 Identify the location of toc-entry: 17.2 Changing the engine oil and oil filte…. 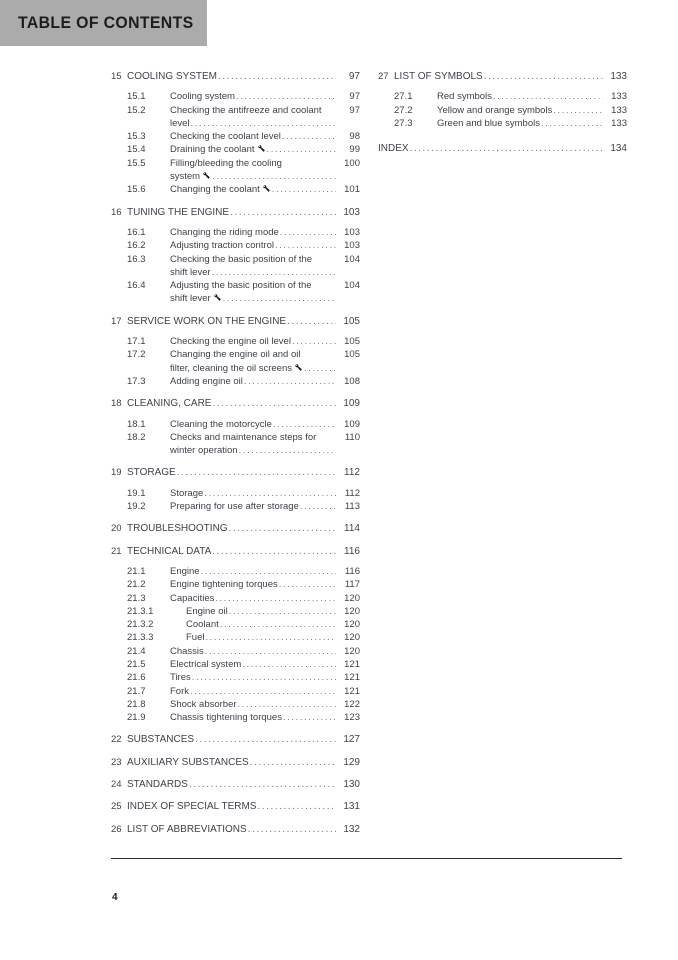
(235, 361).